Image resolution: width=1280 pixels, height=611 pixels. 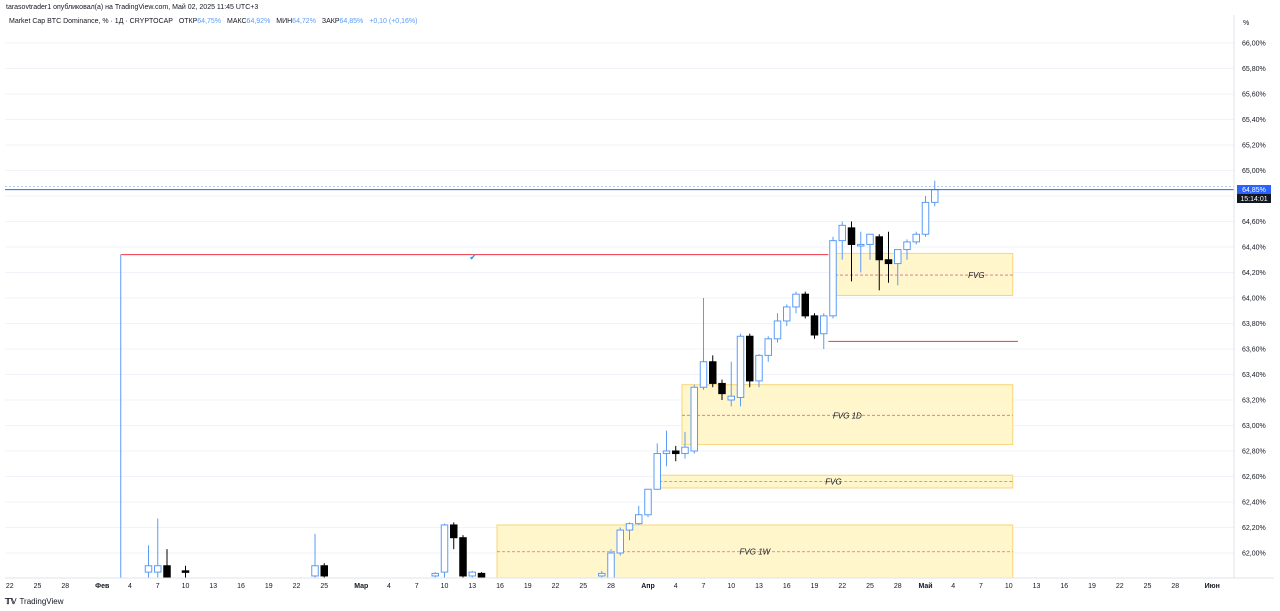 What do you see at coordinates (1254, 95) in the screenshot?
I see `price-tick-label: 65,60%` at bounding box center [1254, 95].